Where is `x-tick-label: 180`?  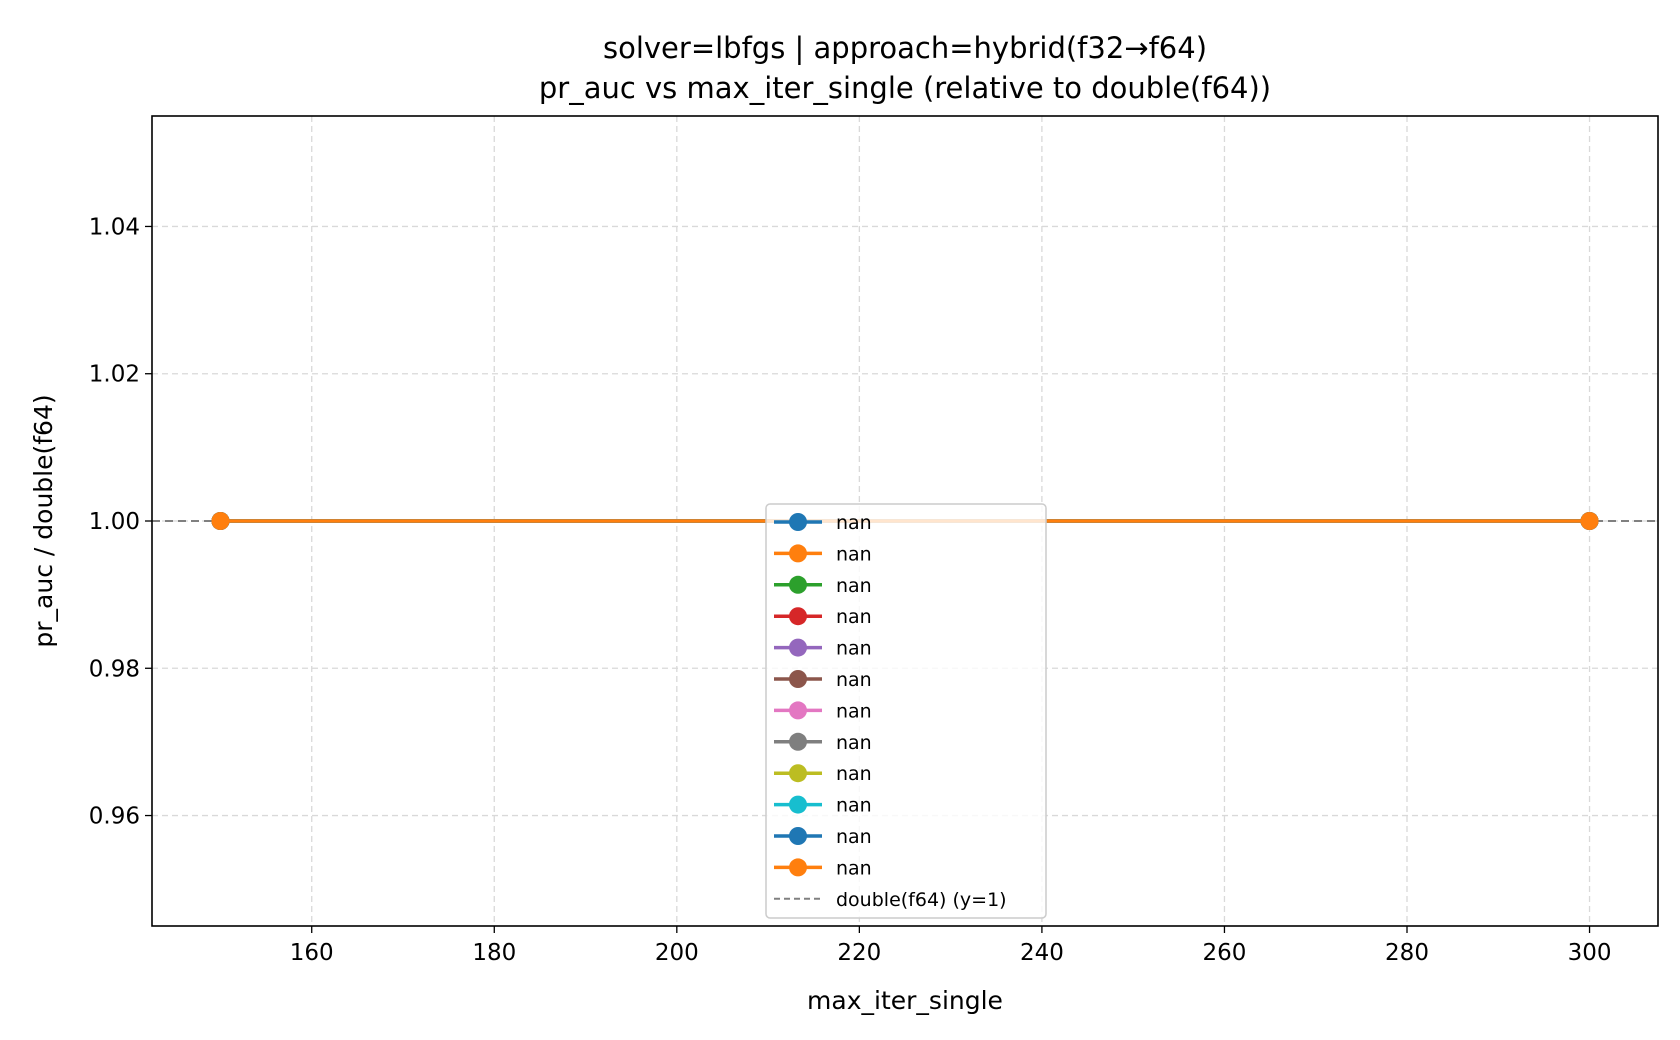
x-tick-label: 180 is located at coordinates (494, 953).